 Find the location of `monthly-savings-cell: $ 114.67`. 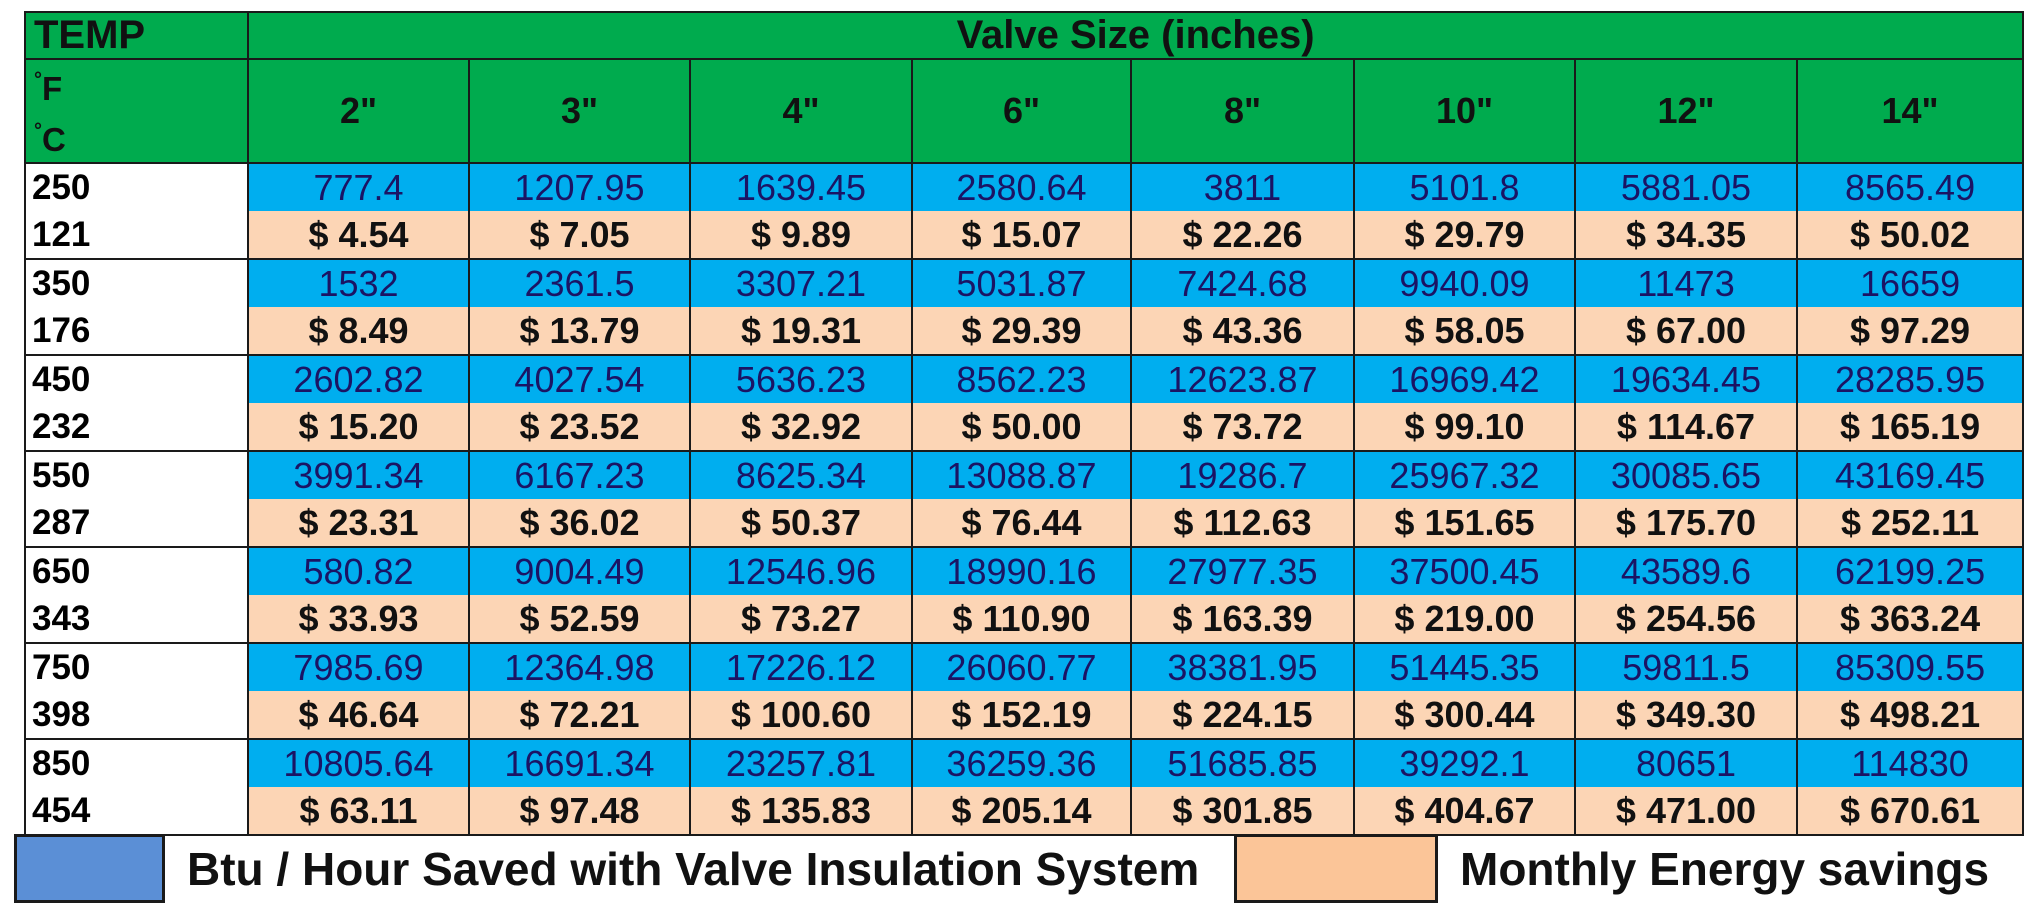

monthly-savings-cell: $ 114.67 is located at coordinates (1686, 427).